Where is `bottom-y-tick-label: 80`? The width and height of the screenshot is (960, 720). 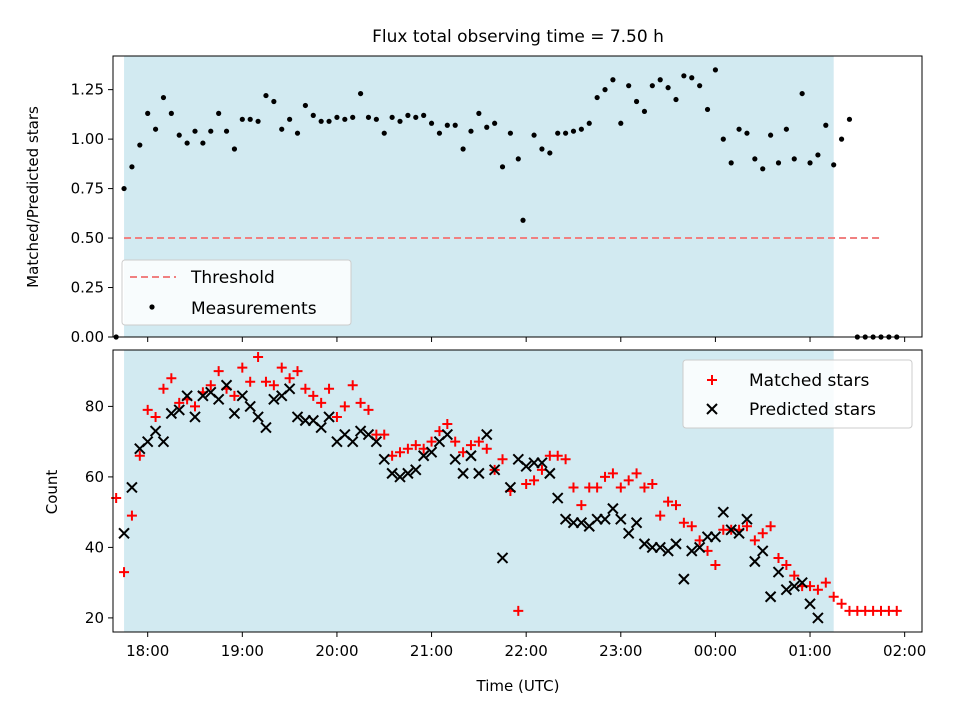
bottom-y-tick-label: 80 is located at coordinates (94, 406).